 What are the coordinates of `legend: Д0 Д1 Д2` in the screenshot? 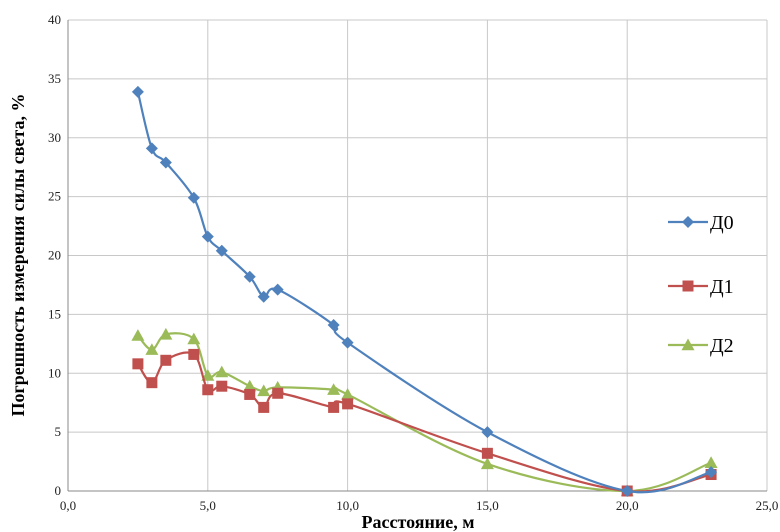 It's located at (701, 284).